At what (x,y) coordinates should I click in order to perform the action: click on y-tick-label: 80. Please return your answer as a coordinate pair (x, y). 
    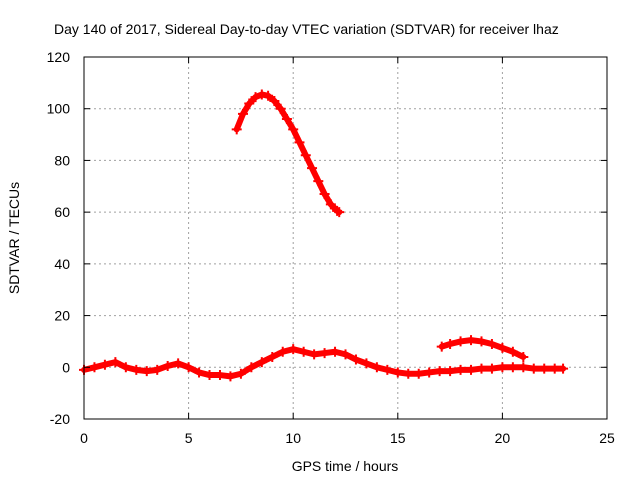
    Looking at the image, I should click on (62, 160).